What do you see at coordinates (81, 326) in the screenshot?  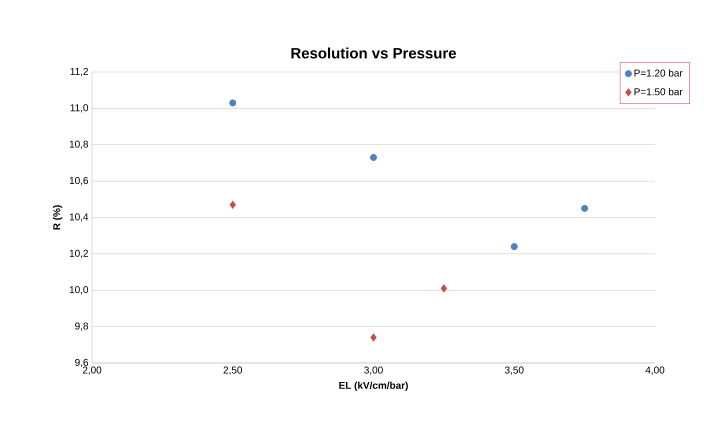 I see `y-tick-label: 9,8` at bounding box center [81, 326].